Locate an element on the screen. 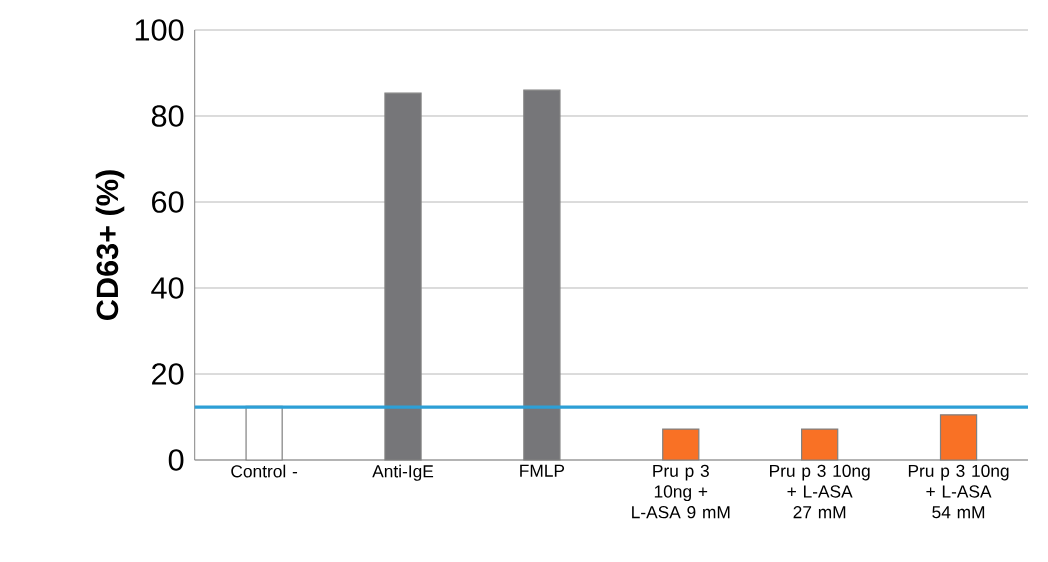 This screenshot has width=1048, height=562. x-tick-label: FMLP is located at coordinates (542, 470).